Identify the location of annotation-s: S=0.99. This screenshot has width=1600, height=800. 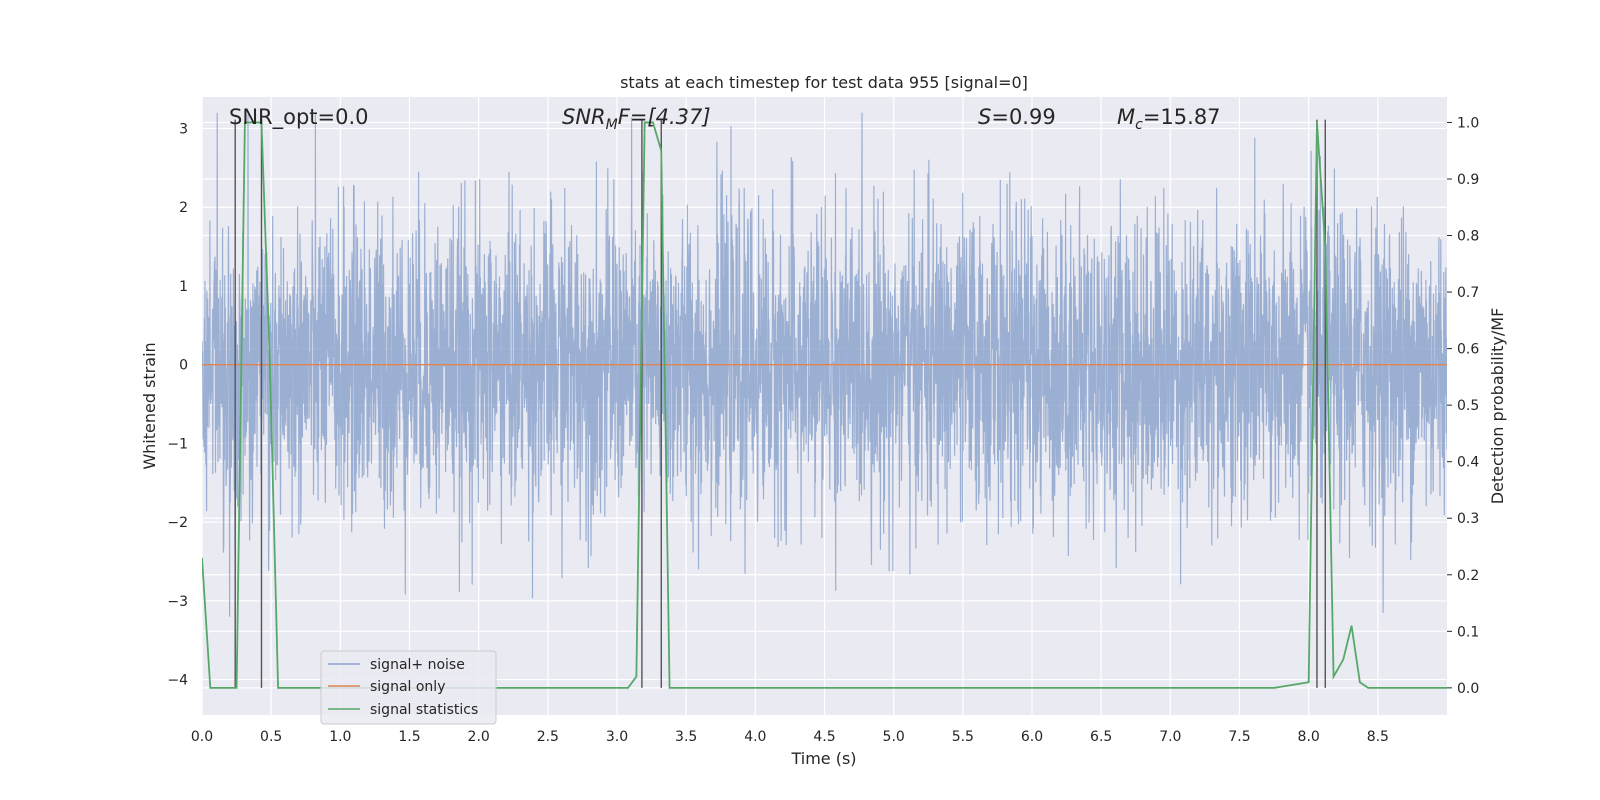
(1017, 117).